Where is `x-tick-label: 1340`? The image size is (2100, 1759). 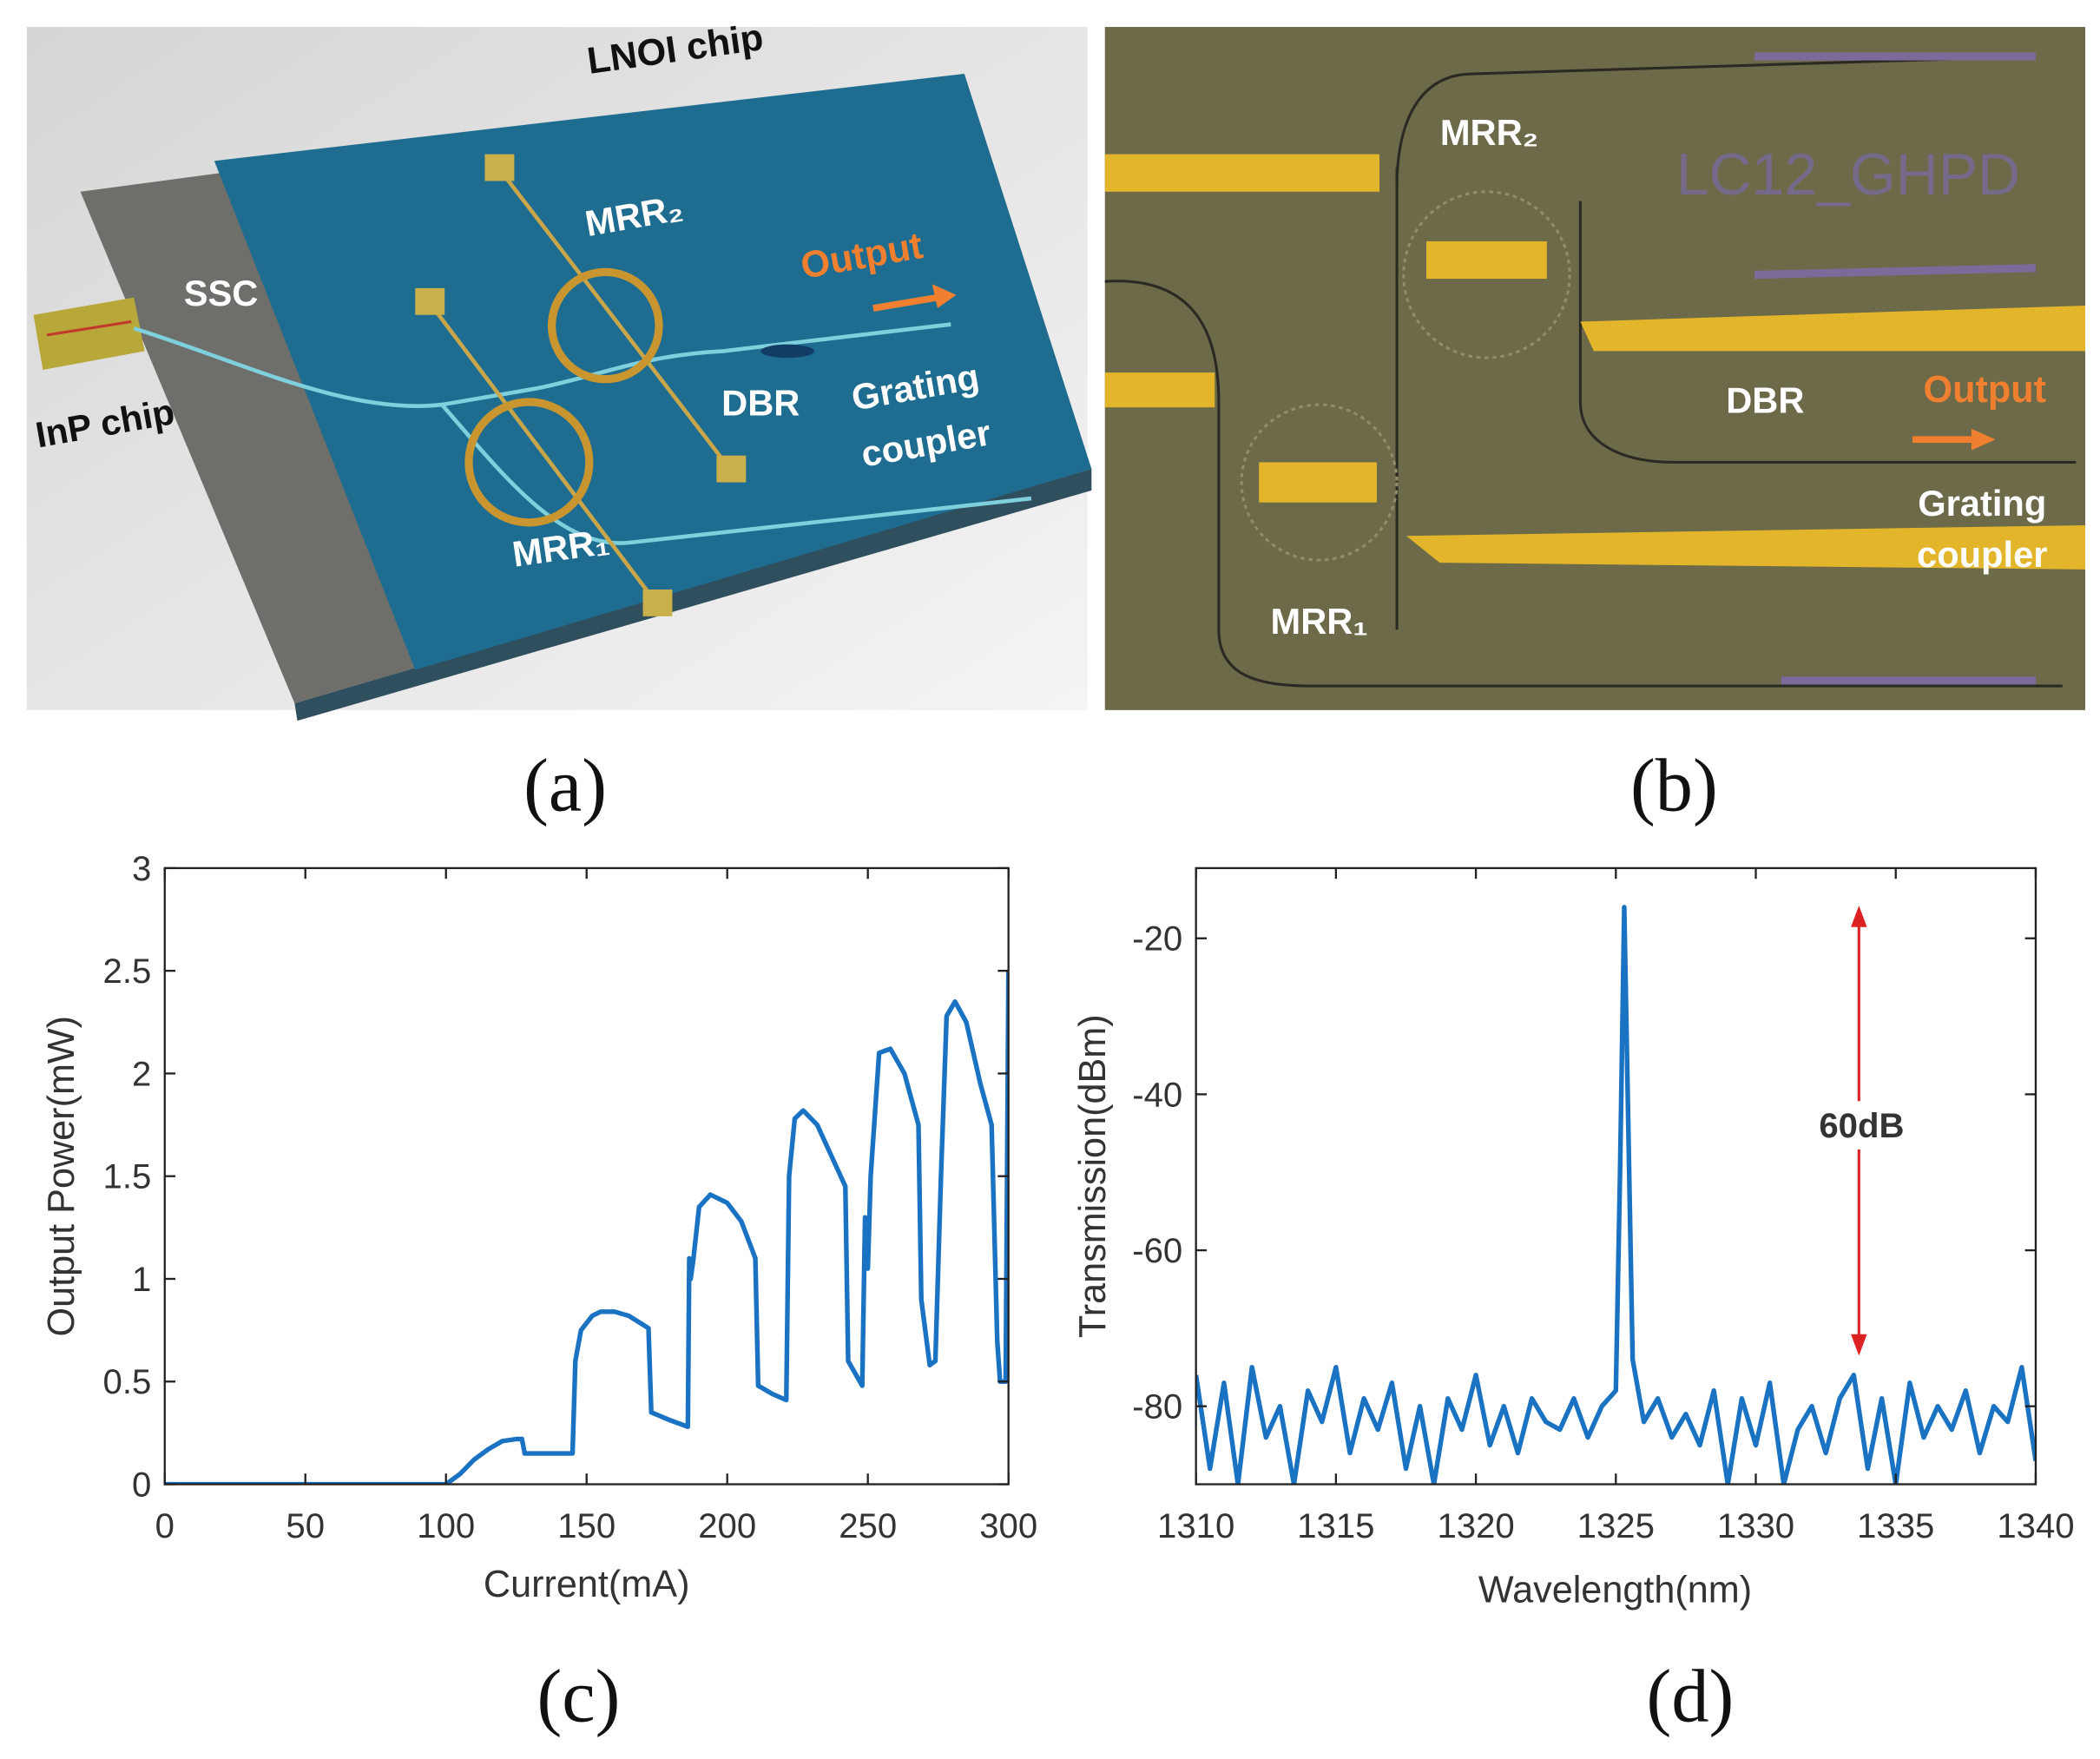 x-tick-label: 1340 is located at coordinates (2035, 1526).